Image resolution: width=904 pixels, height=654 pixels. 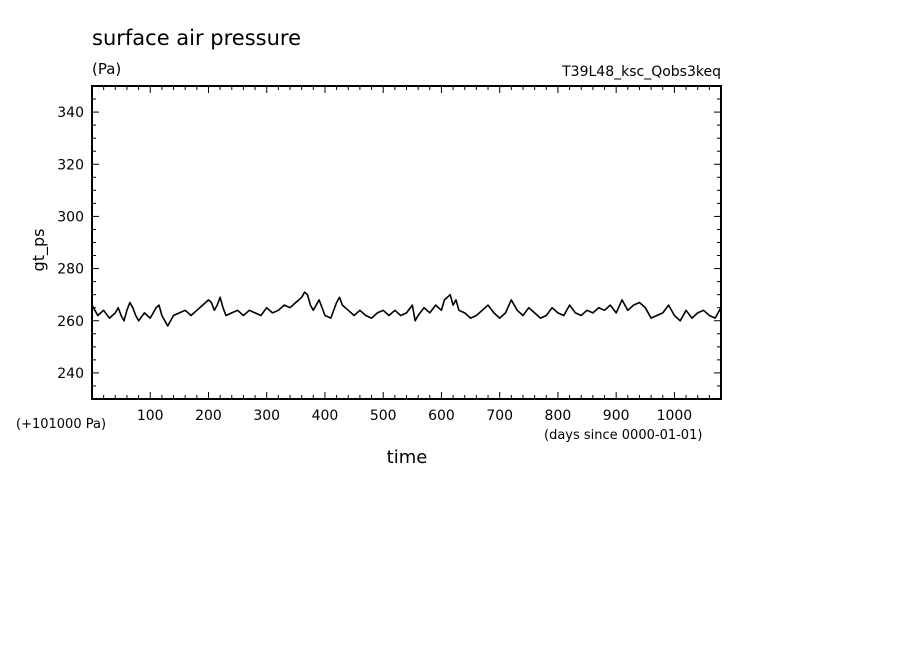 What do you see at coordinates (616, 416) in the screenshot?
I see `x-tick-label: 900` at bounding box center [616, 416].